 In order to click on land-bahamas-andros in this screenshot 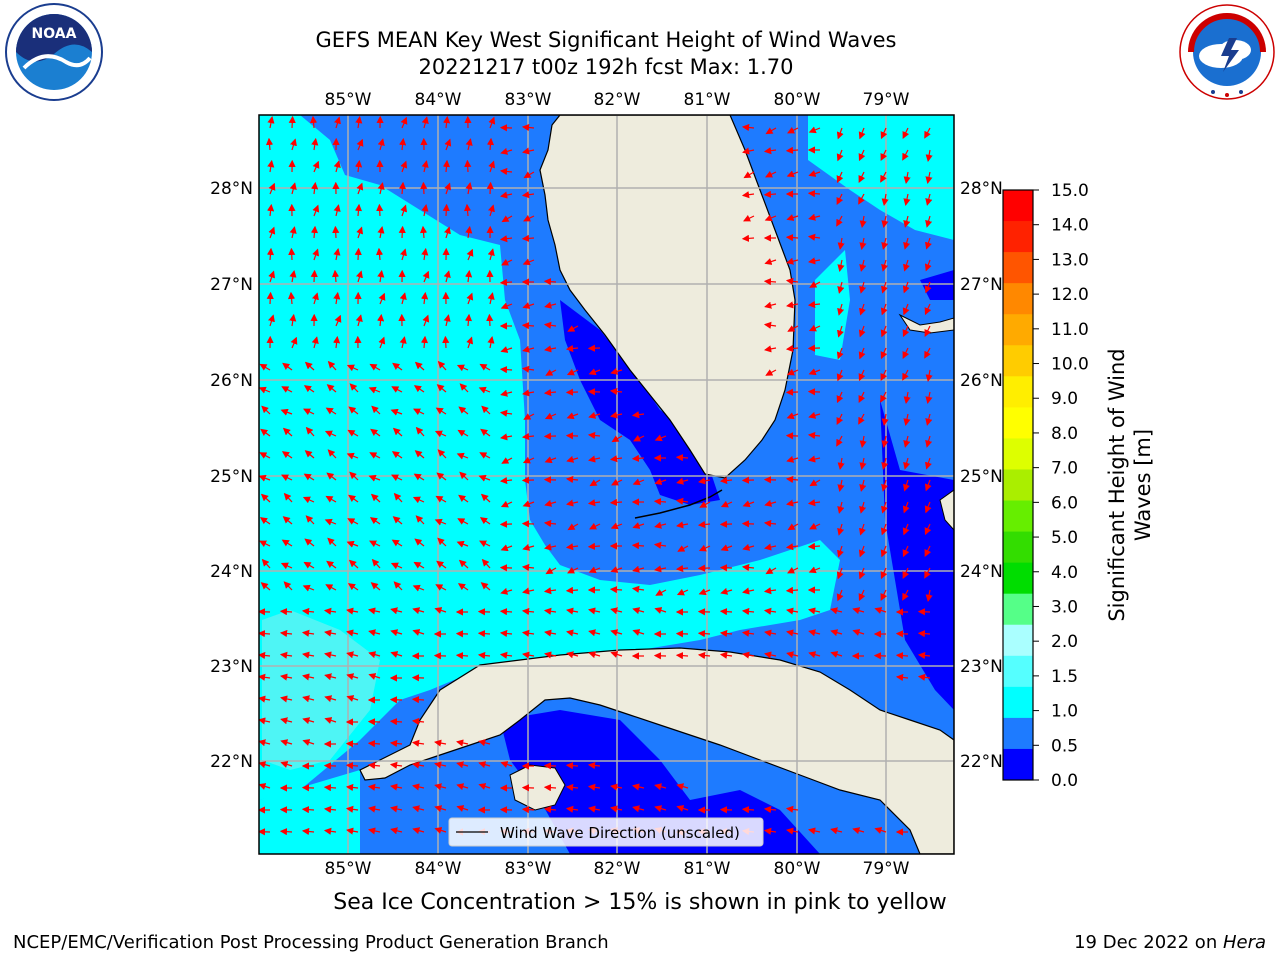, I will do `click(946, 510)`.